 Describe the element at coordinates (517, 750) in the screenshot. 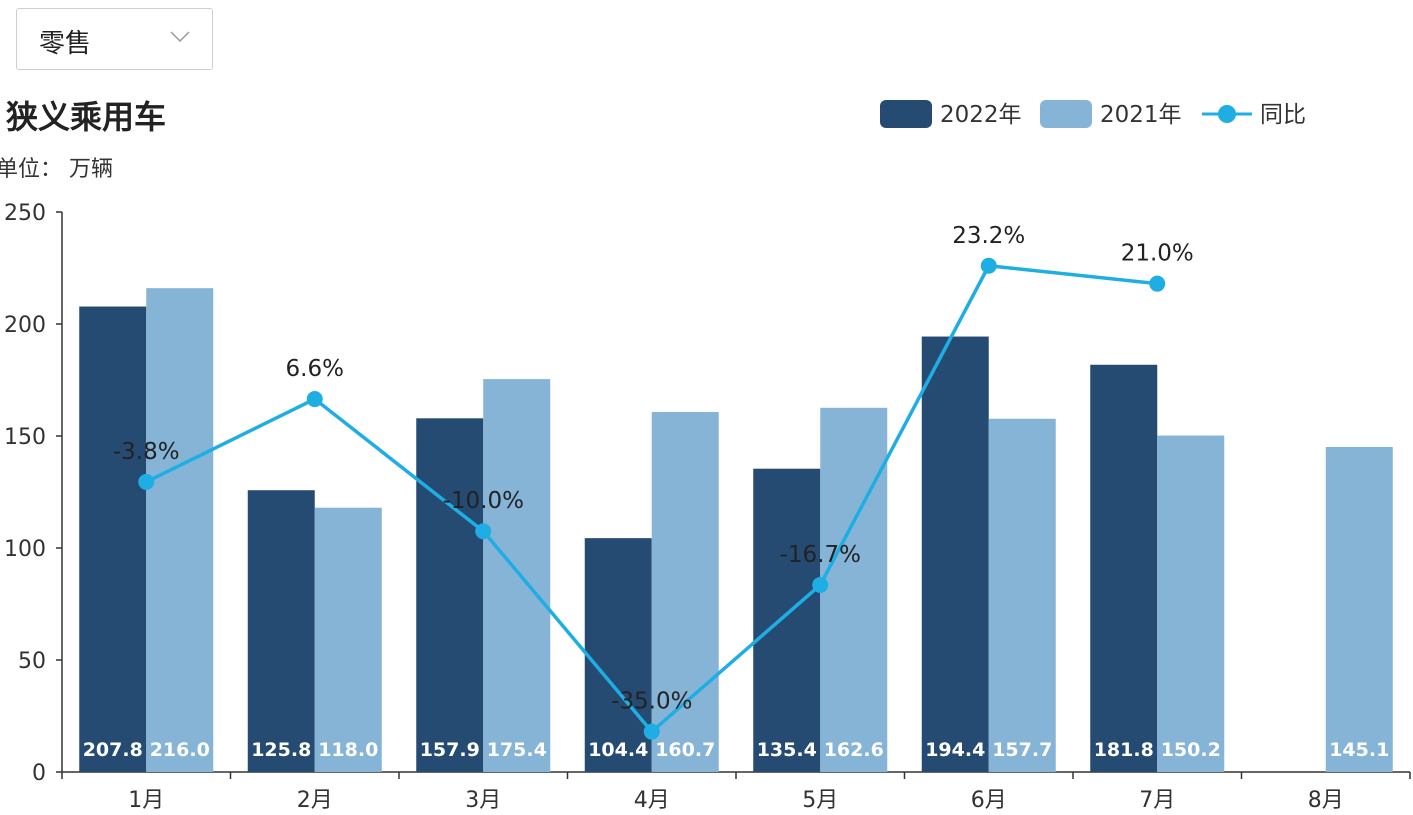

I see `bar-label-2021: 175.4` at that location.